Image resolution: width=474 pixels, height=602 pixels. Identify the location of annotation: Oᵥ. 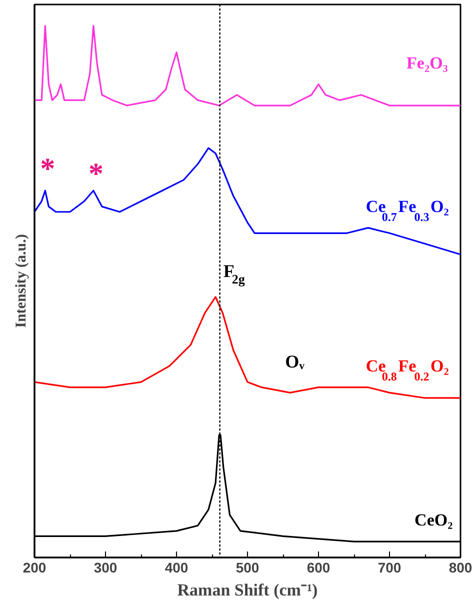
(295, 361).